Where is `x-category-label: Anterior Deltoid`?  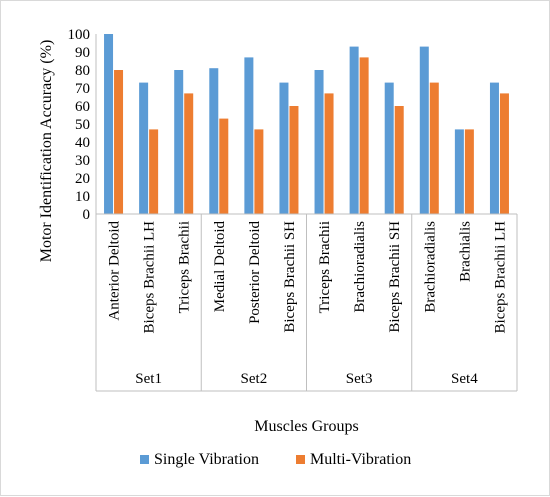 x-category-label: Anterior Deltoid is located at coordinates (115, 271).